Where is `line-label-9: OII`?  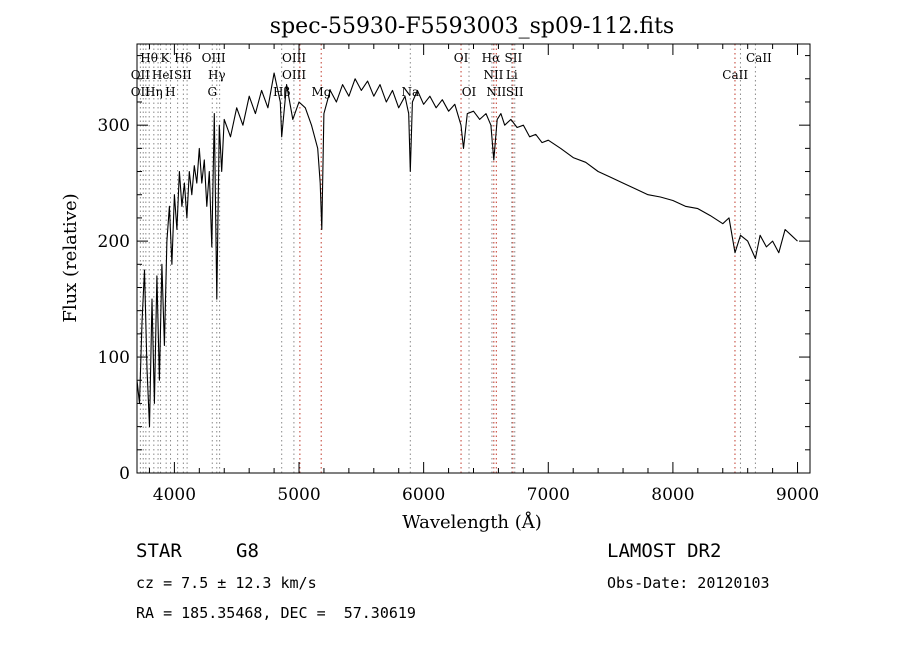
line-label-9: OII is located at coordinates (141, 75).